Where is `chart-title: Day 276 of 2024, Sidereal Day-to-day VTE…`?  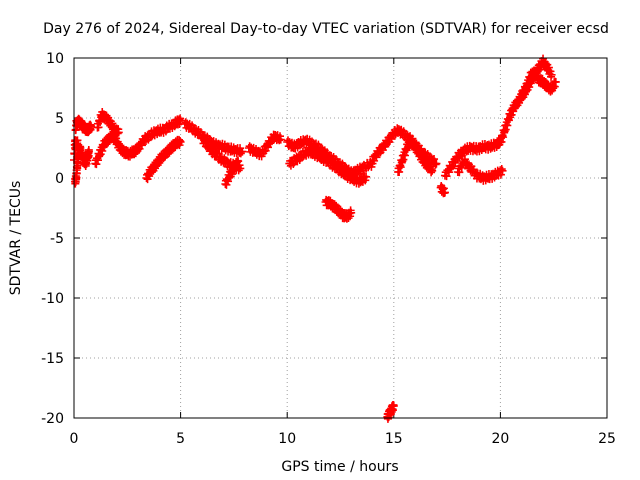 chart-title: Day 276 of 2024, Sidereal Day-to-day VTE… is located at coordinates (326, 29).